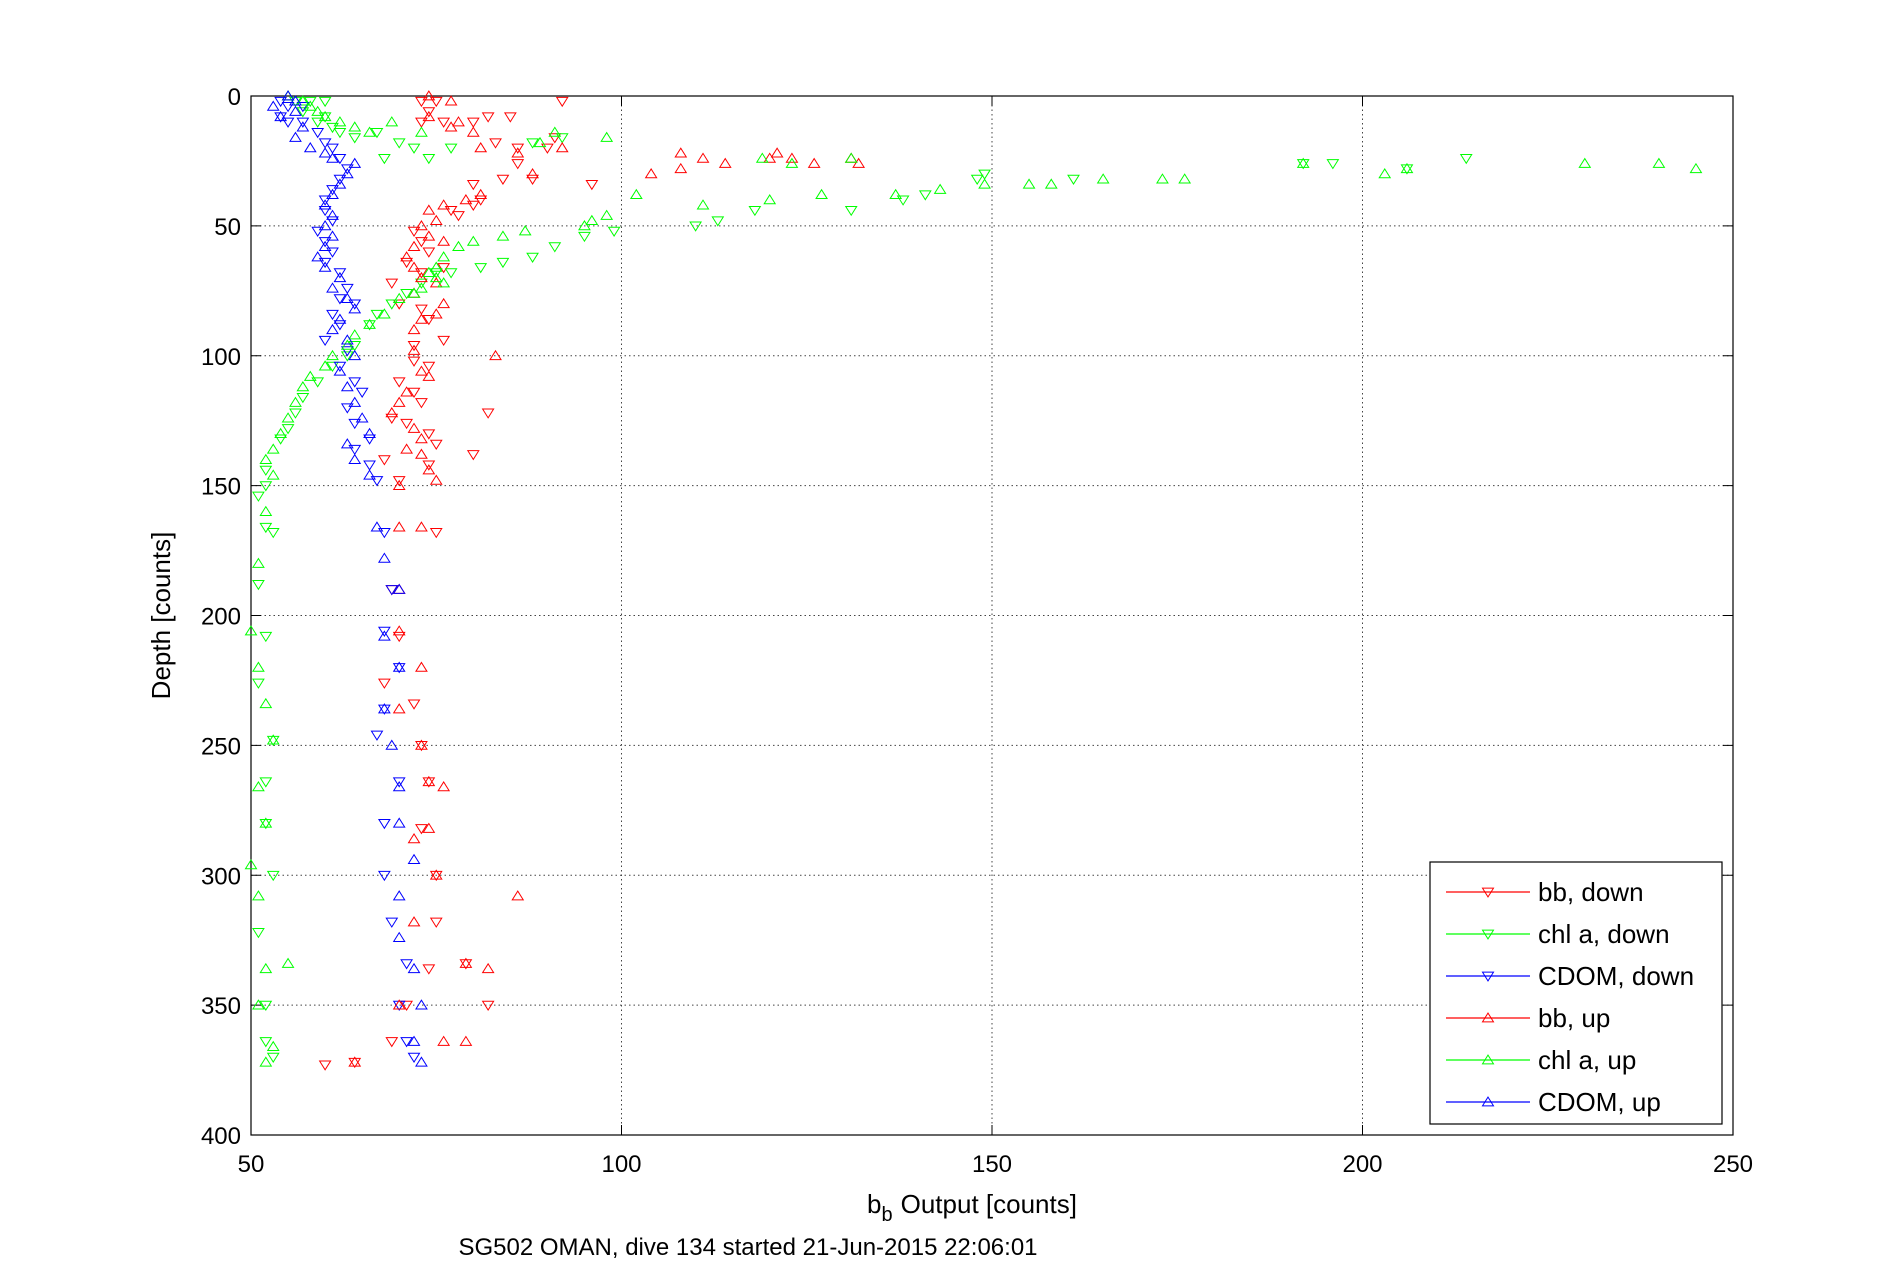 This screenshot has width=1891, height=1262. Describe the element at coordinates (227, 227) in the screenshot. I see `y-tick-label: 50` at that location.